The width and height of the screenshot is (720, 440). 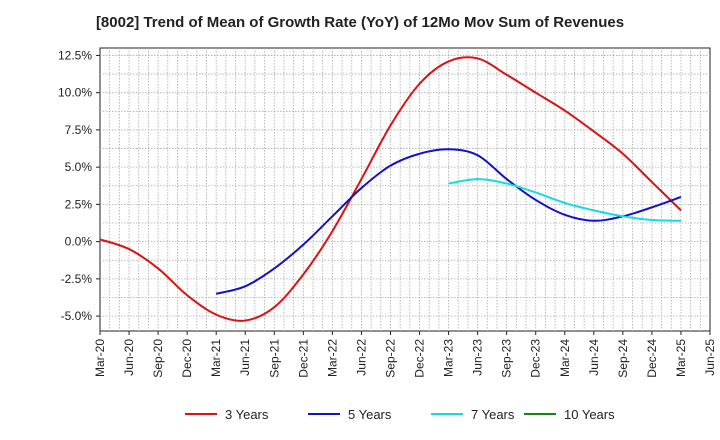 What do you see at coordinates (187, 358) in the screenshot?
I see `x-tick-label: Dec-20` at bounding box center [187, 358].